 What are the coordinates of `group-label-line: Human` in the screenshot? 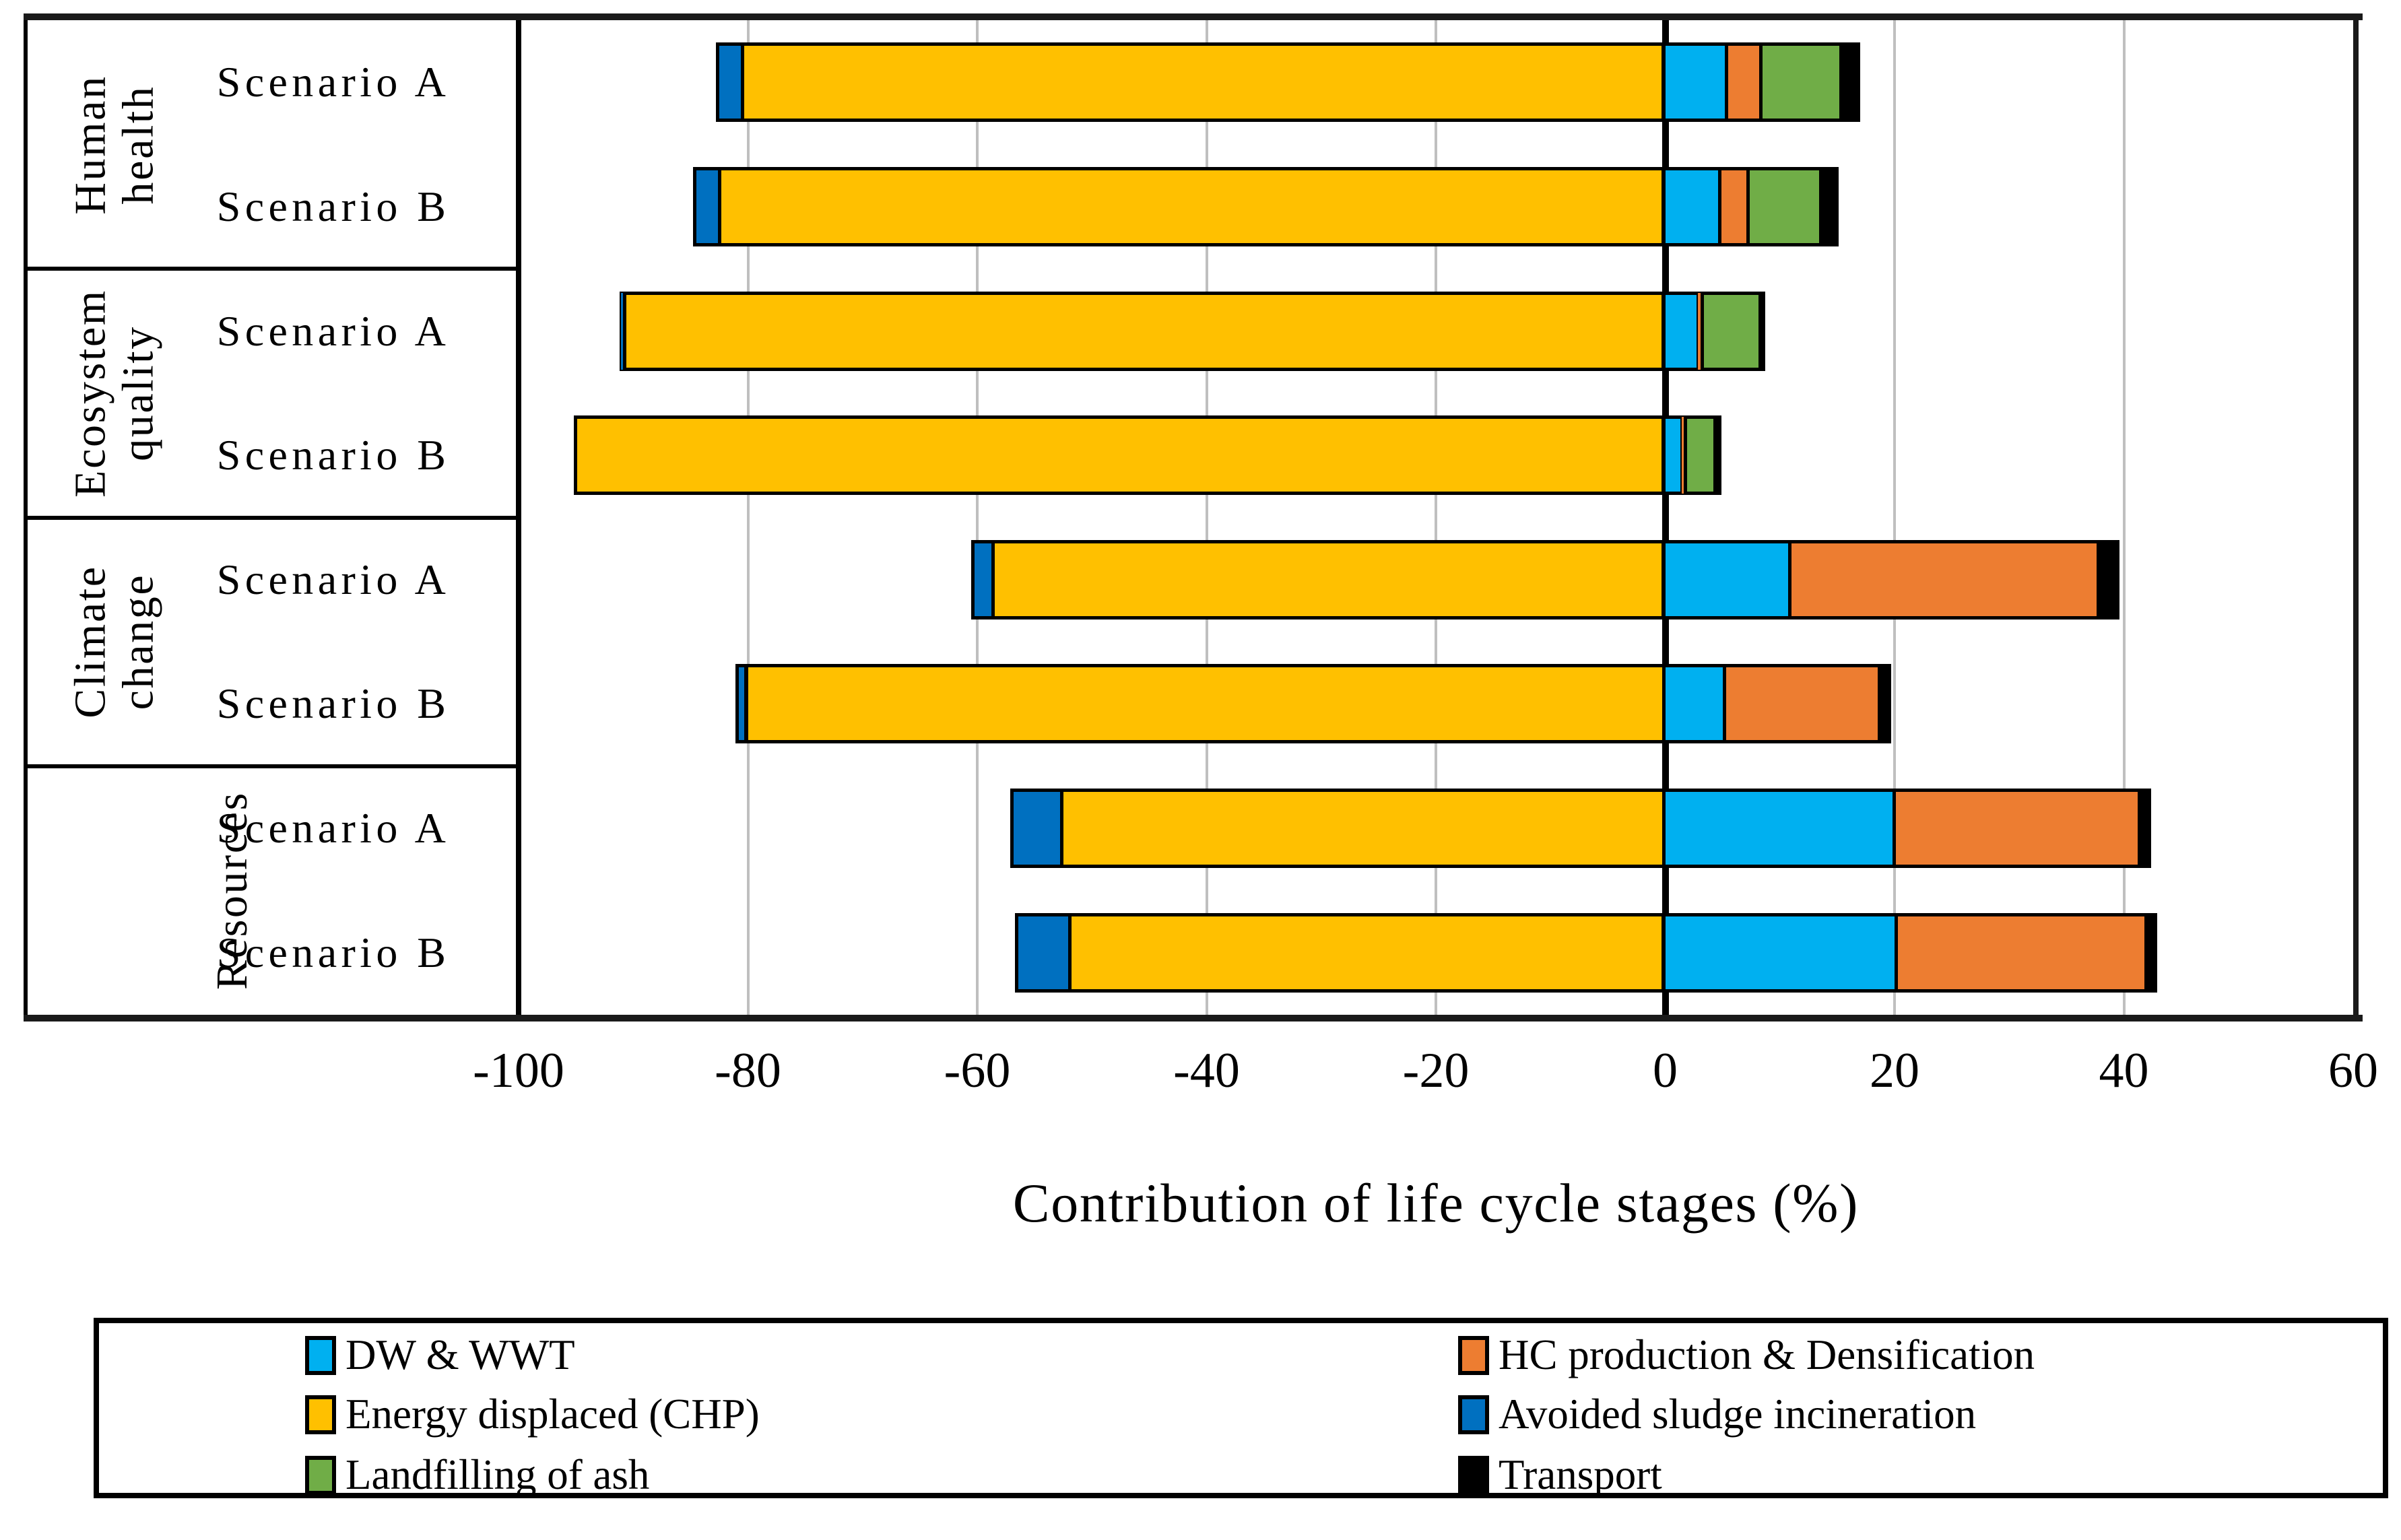 It's located at (90, 144).